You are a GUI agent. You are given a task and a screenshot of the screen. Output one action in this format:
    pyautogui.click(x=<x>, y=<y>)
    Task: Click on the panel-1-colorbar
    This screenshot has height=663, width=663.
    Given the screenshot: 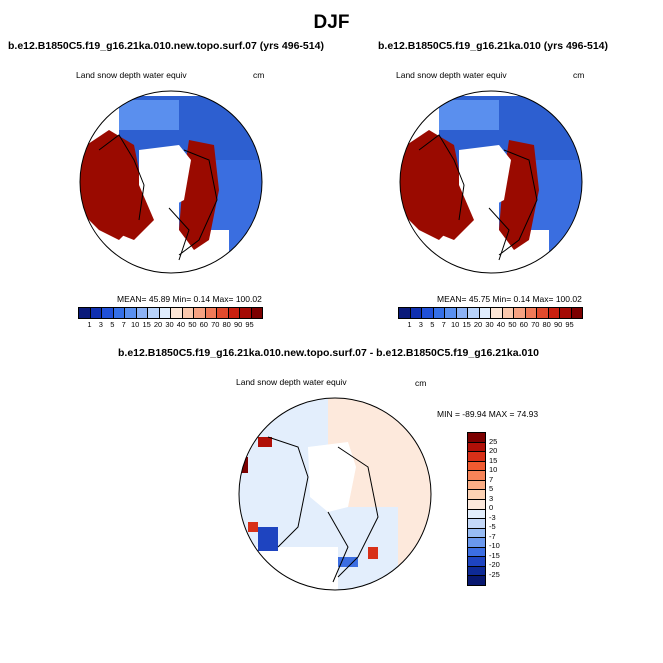 What is the action you would take?
    pyautogui.click(x=170, y=313)
    